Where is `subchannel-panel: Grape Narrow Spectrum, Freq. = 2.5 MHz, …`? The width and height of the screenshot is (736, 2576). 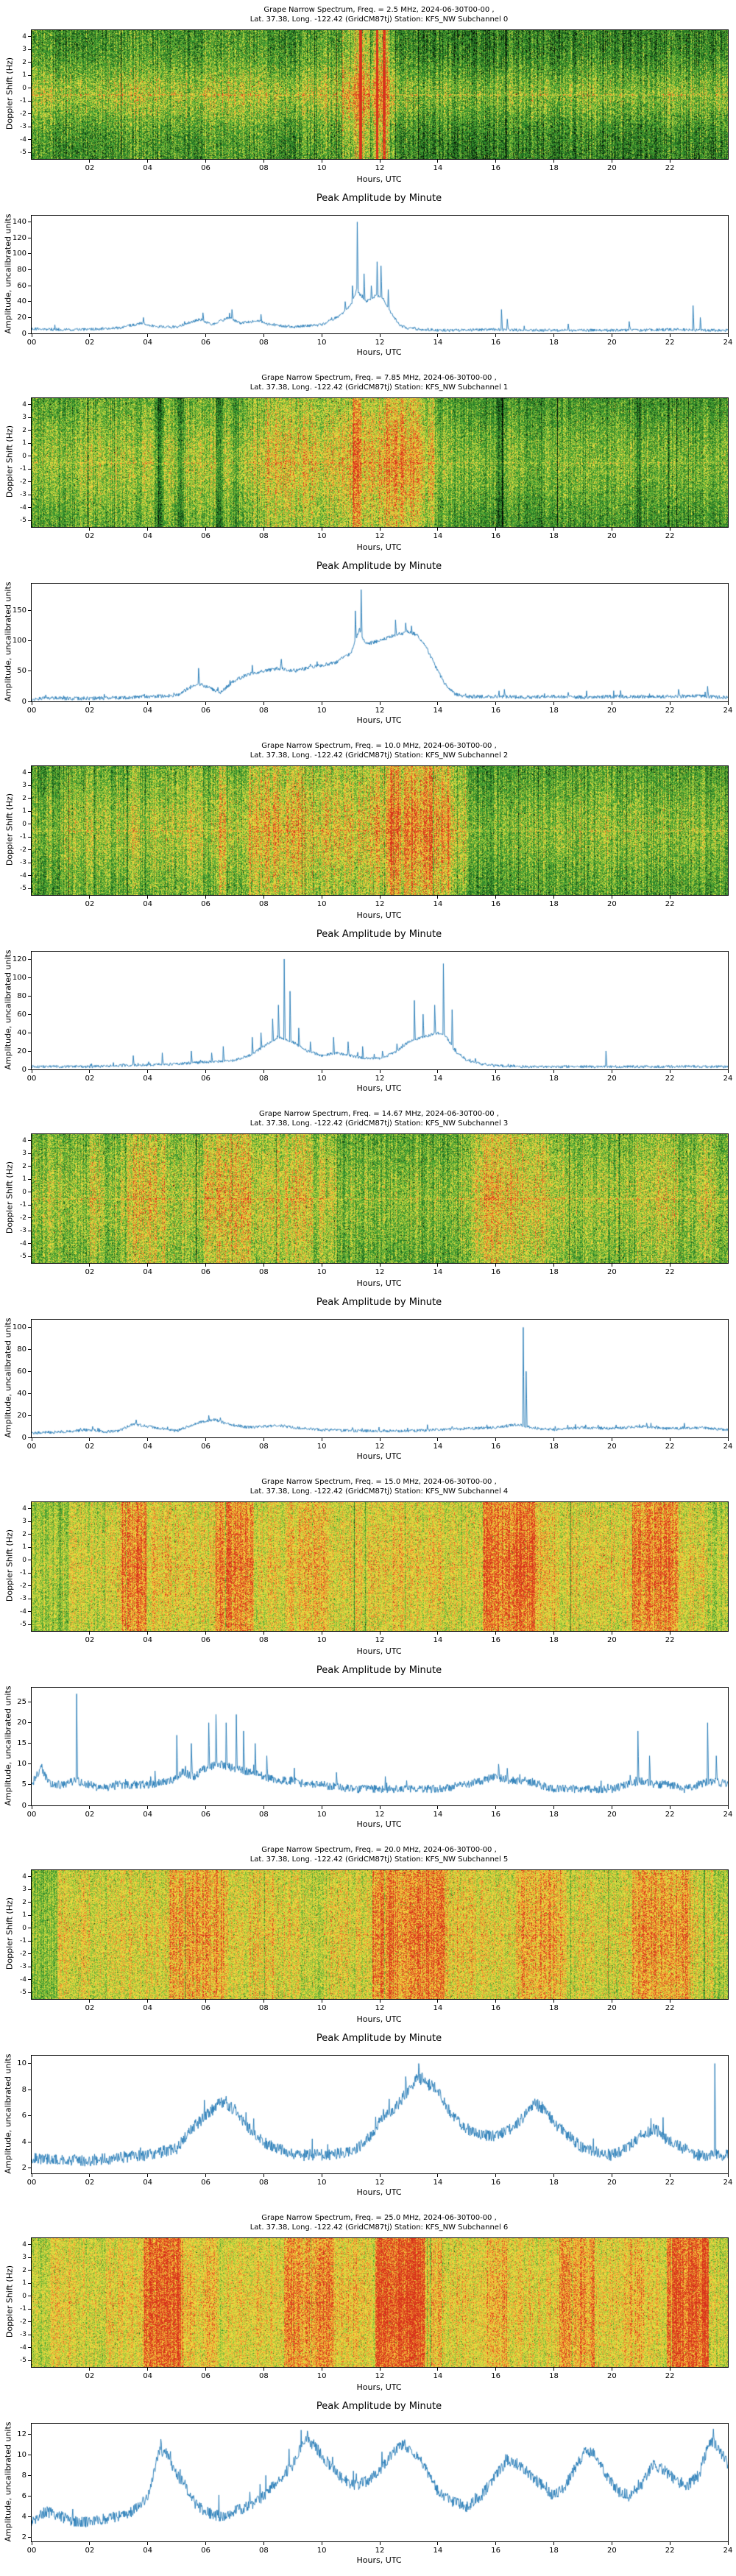
subchannel-panel: Grape Narrow Spectrum, Freq. = 2.5 MHz, … is located at coordinates (368, 184).